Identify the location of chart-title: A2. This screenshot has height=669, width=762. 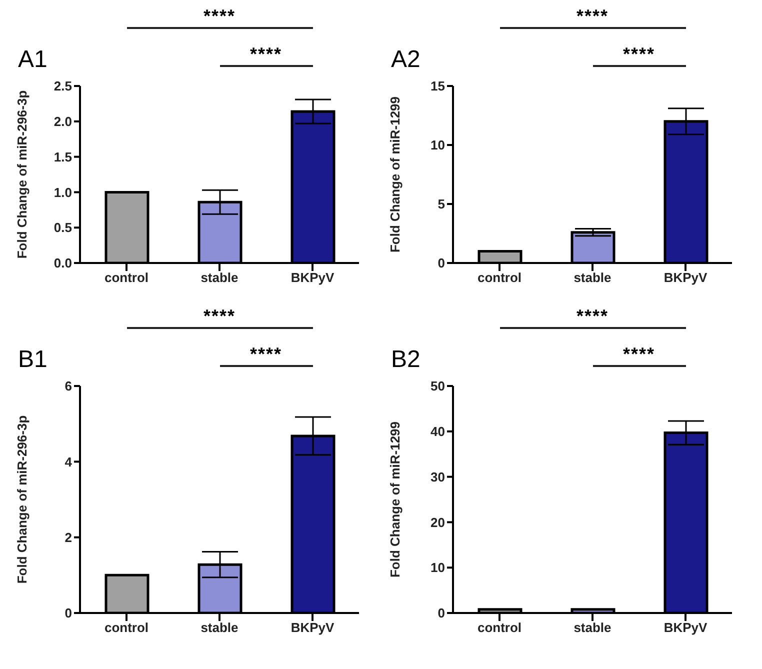
(405, 60).